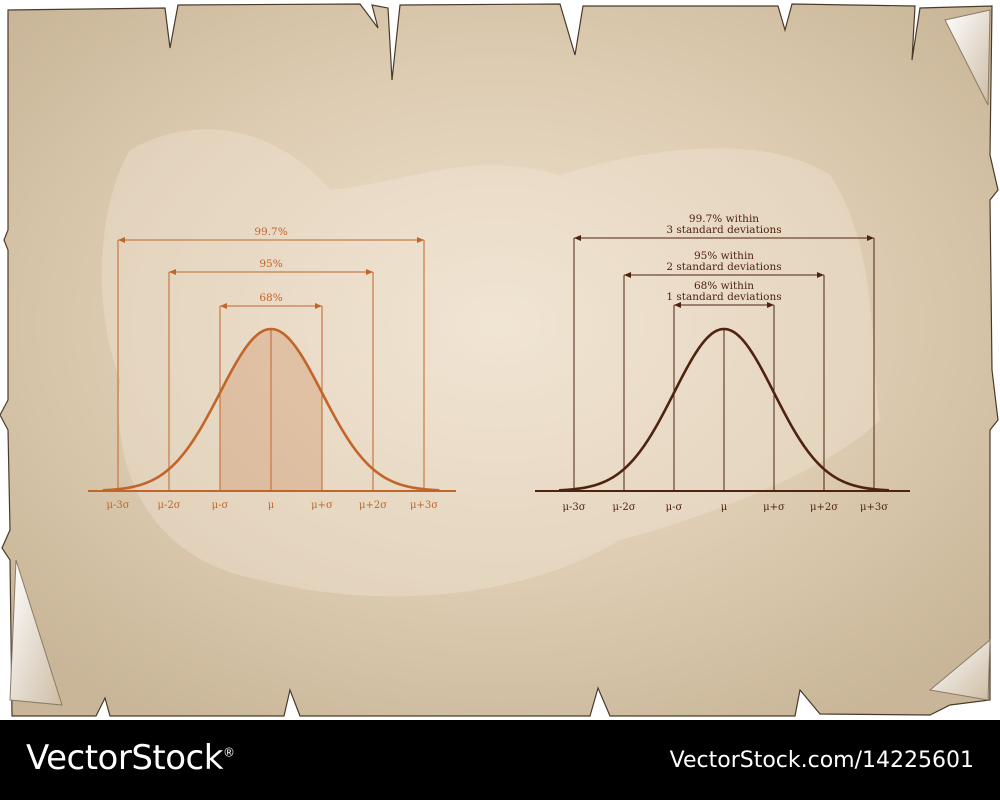  I want to click on range-label-line-1: 68% within, so click(724, 286).